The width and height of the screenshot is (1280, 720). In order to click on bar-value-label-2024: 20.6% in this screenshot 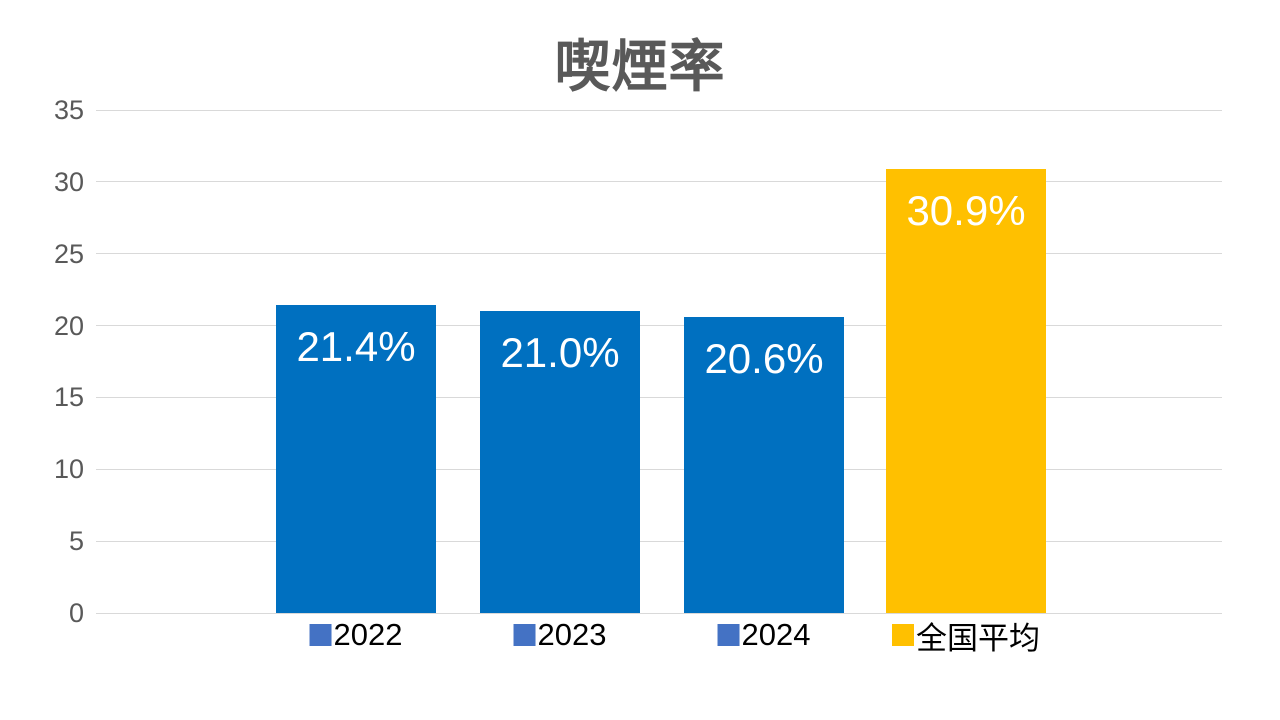, I will do `click(764, 358)`.